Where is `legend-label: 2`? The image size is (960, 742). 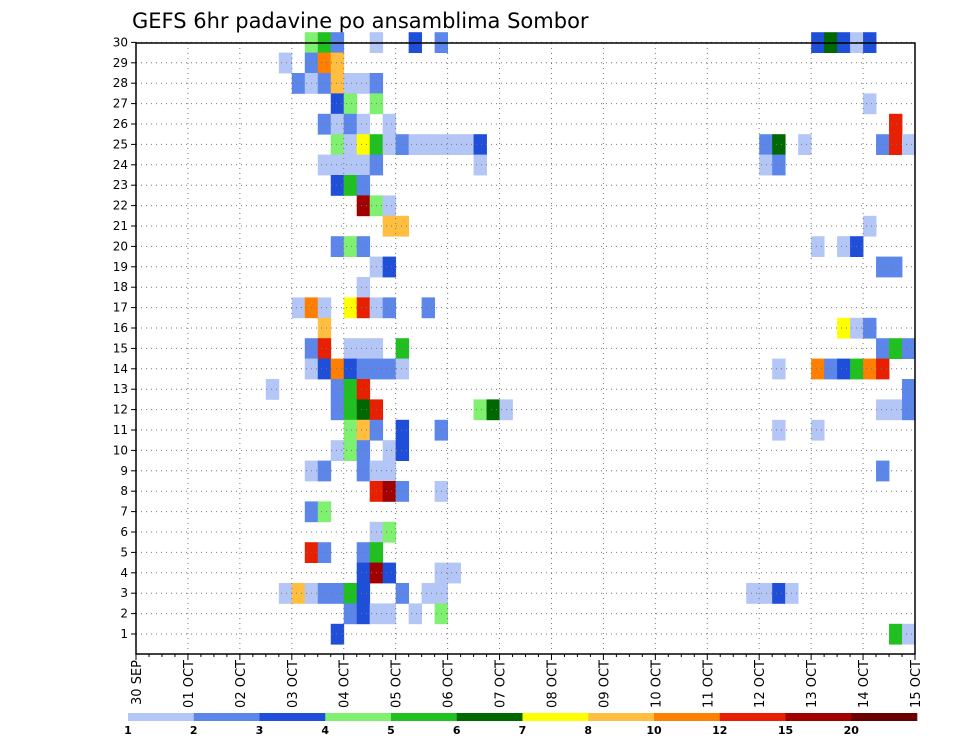 legend-label: 2 is located at coordinates (194, 730).